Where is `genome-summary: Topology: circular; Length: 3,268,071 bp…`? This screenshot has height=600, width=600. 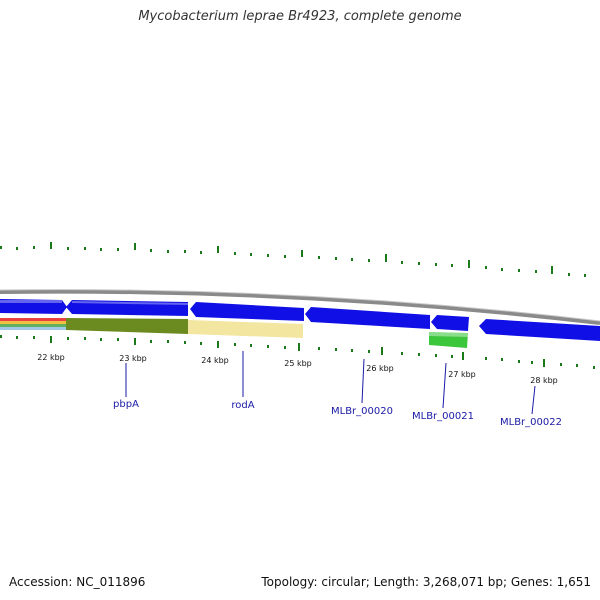
genome-summary: Topology: circular; Length: 3,268,071 bp… is located at coordinates (426, 582).